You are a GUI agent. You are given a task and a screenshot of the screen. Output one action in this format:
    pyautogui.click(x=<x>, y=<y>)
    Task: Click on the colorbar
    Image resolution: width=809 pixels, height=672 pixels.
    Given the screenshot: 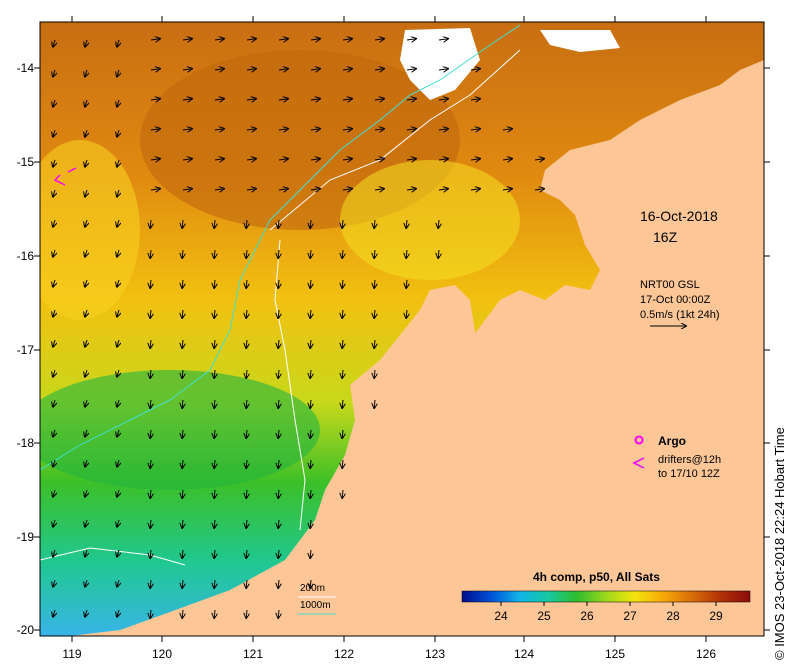 What is the action you would take?
    pyautogui.click(x=606, y=596)
    